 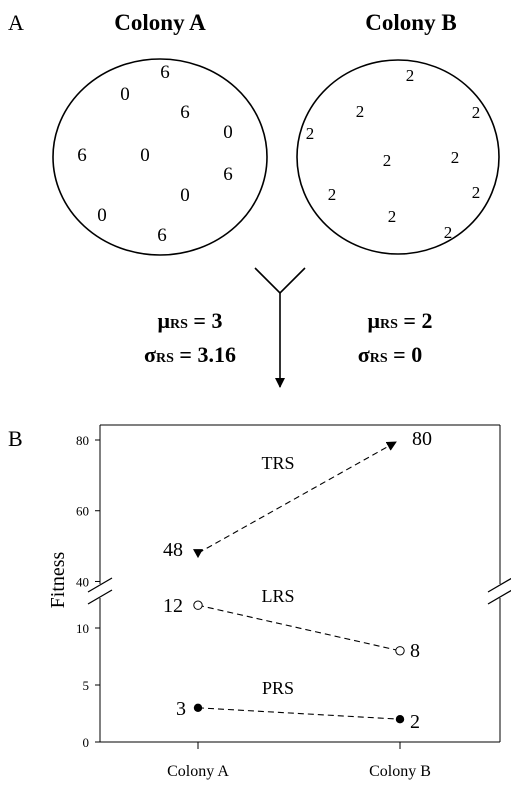 I want to click on y-tick-label: 60, so click(x=82, y=511).